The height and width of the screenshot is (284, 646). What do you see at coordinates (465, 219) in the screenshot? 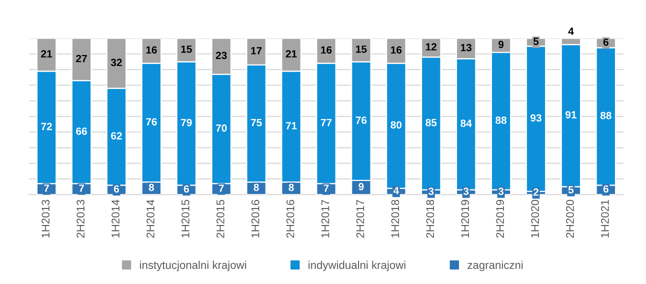
I see `x-tick-label: 1H2019` at bounding box center [465, 219].